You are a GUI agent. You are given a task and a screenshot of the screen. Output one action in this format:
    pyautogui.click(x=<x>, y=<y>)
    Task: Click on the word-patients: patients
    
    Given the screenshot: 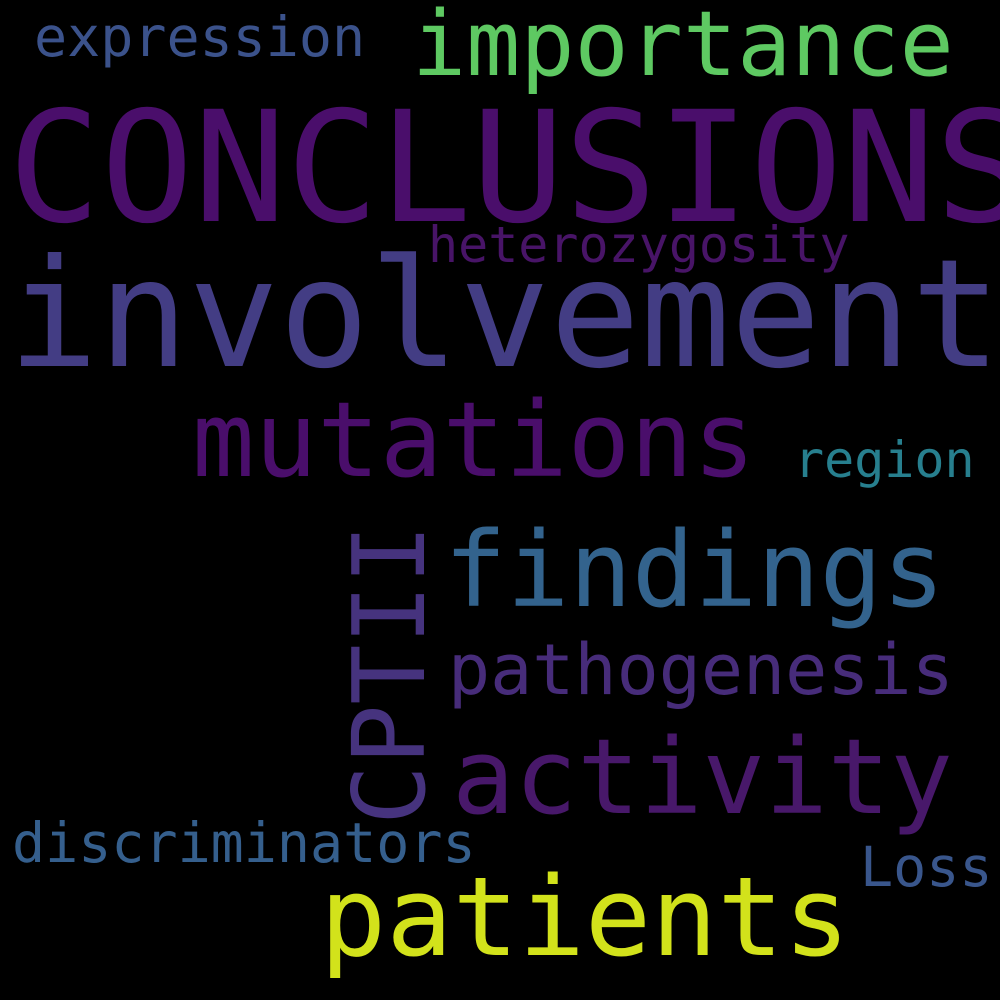 What is the action you would take?
    pyautogui.click(x=585, y=917)
    